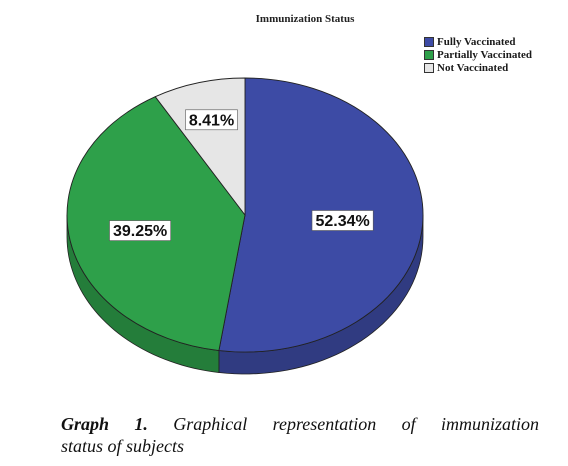 This screenshot has height=466, width=568. I want to click on caption-text-line2: status of subjects, so click(123, 446).